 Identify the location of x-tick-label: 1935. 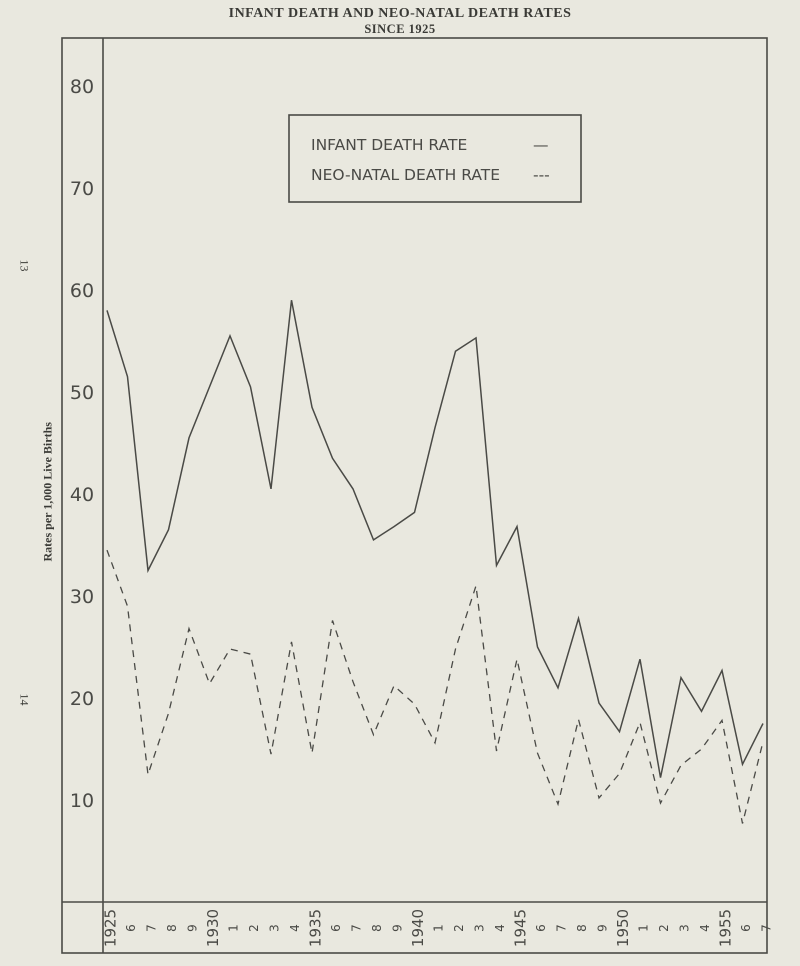
(316, 928).